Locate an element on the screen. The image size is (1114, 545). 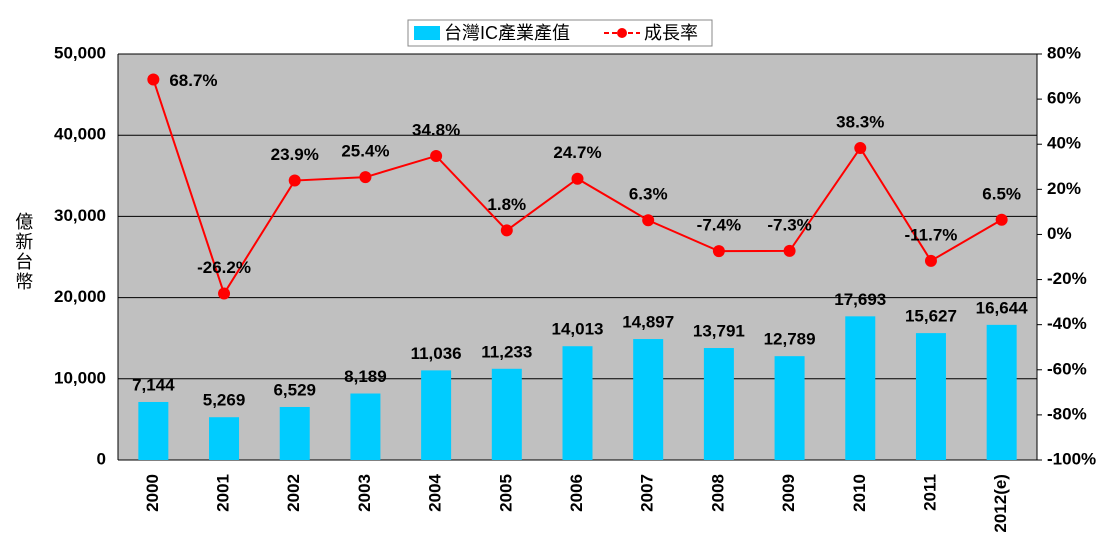
line-value-label: 6.3% is located at coordinates (648, 194).